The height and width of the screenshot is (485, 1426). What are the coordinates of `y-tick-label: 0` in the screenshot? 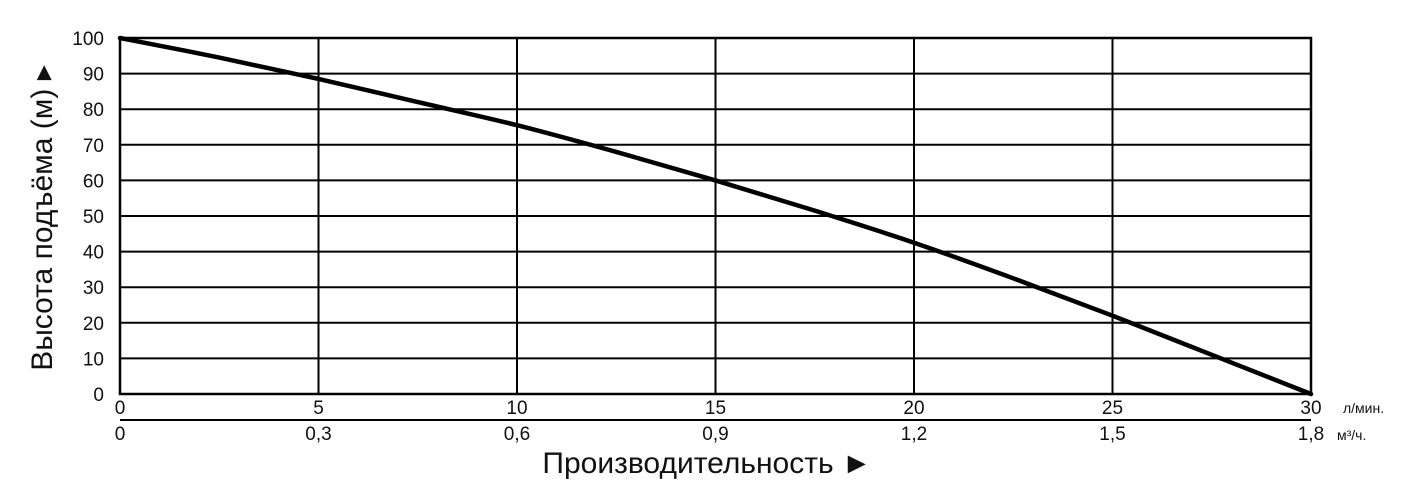 It's located at (98, 395).